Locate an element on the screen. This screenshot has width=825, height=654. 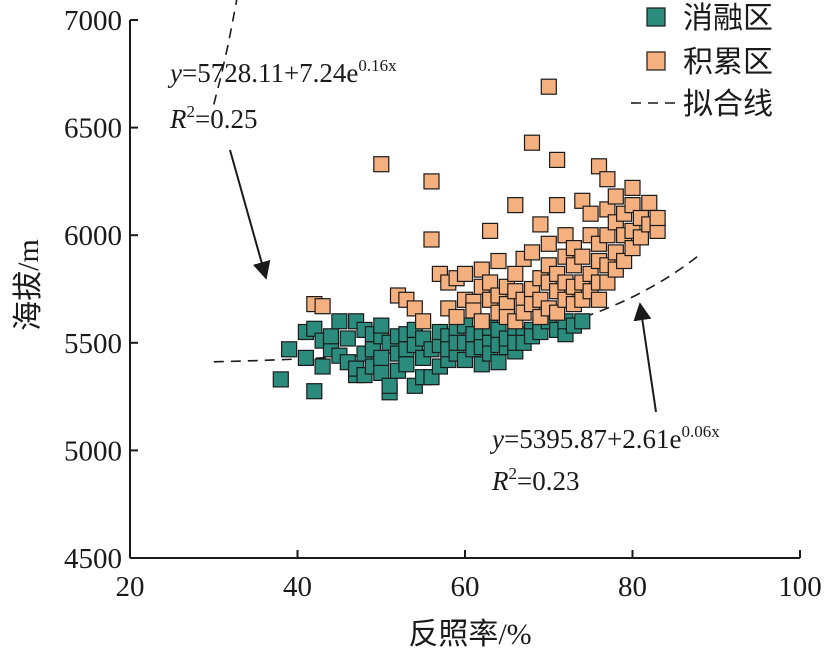
legend-label-fit-line: 拟合线 is located at coordinates (728, 104).